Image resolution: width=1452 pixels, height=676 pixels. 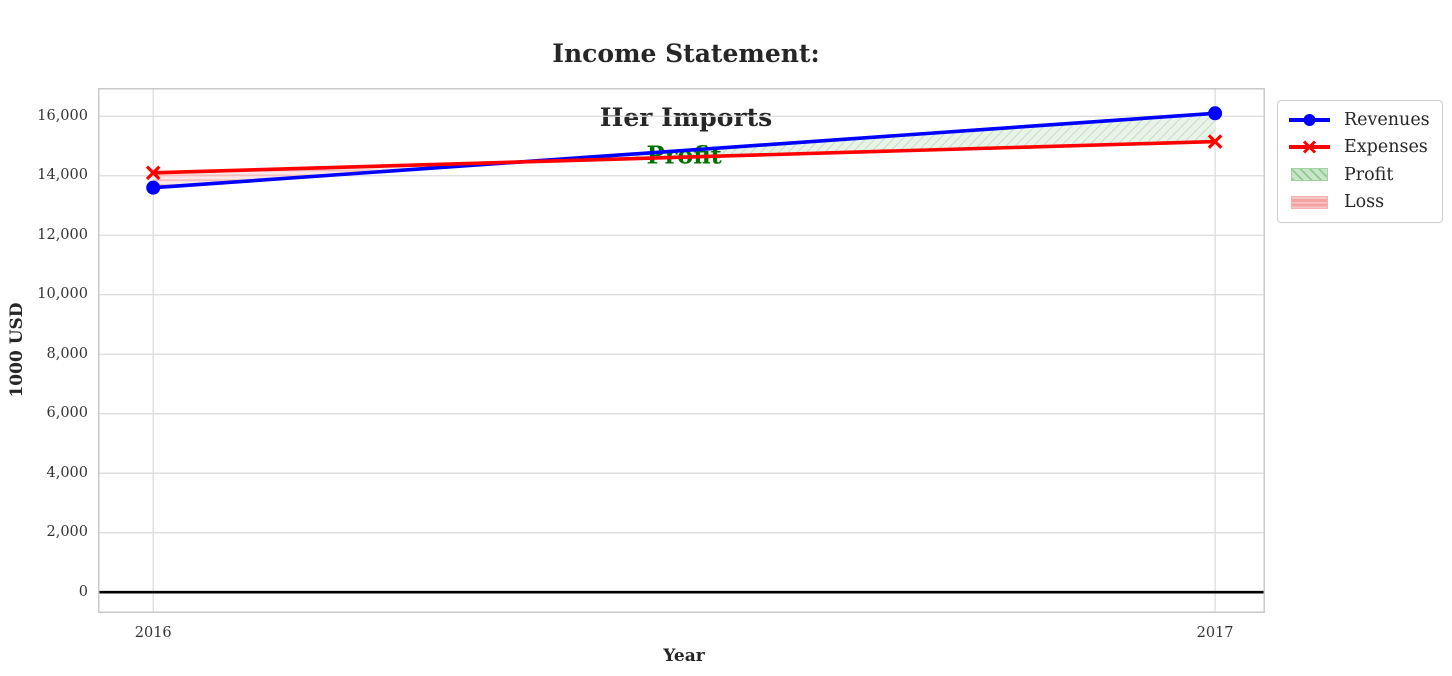 I want to click on y-tick-label: 8,000, so click(x=67, y=353).